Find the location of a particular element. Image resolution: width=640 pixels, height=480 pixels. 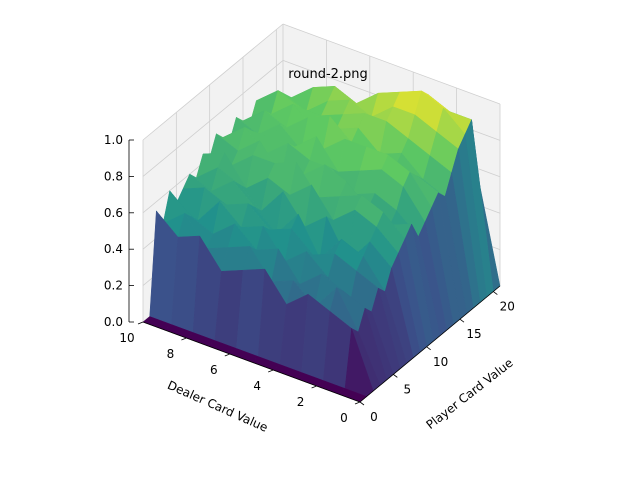

z-tick-label: 0.6 is located at coordinates (113, 213).